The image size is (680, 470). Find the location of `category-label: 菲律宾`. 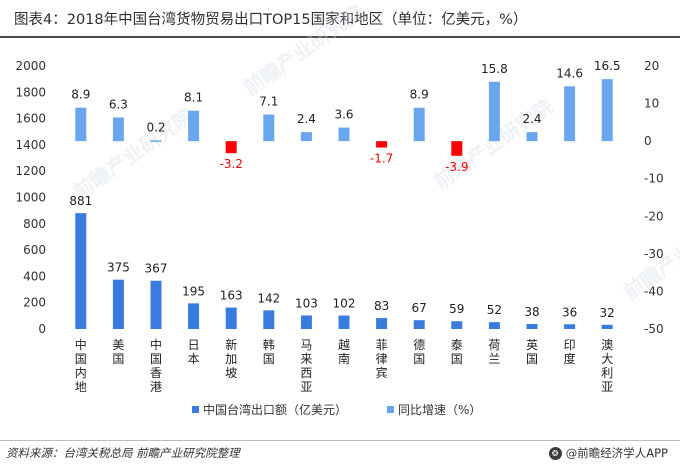

category-label: 菲律宾 is located at coordinates (382, 359).